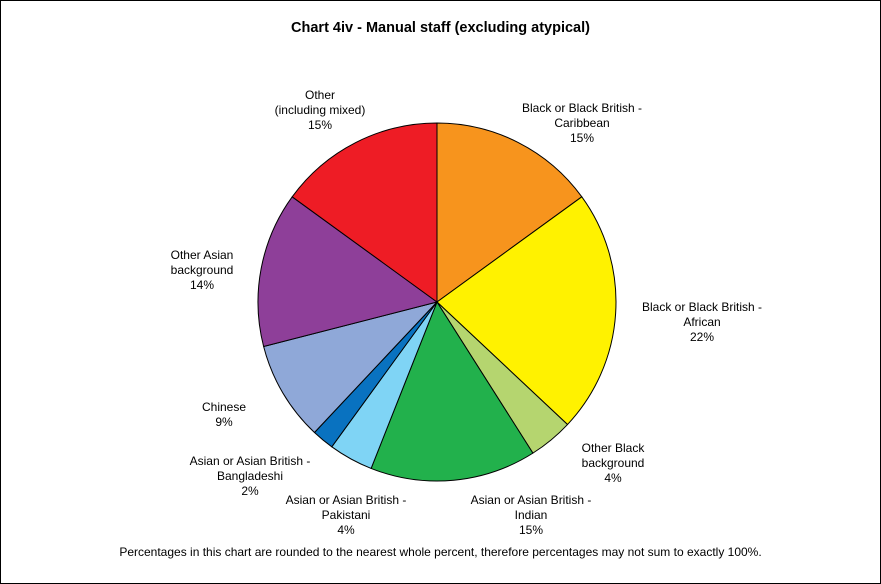  I want to click on slice-percent: 22%, so click(702, 337).